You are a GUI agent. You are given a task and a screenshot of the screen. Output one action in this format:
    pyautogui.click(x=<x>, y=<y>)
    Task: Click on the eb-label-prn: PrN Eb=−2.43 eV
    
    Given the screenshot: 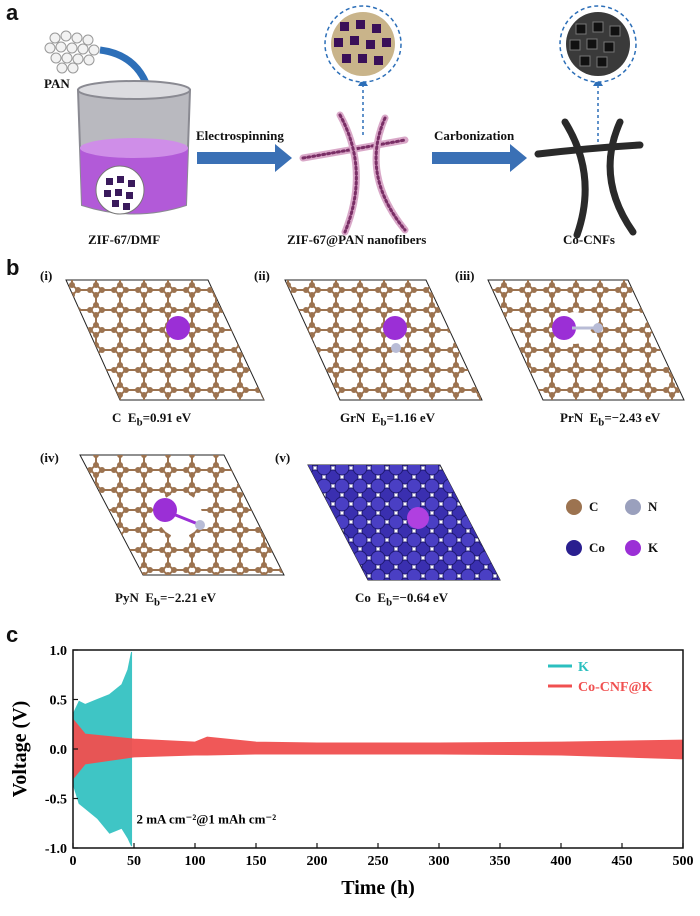 What is the action you would take?
    pyautogui.click(x=610, y=419)
    